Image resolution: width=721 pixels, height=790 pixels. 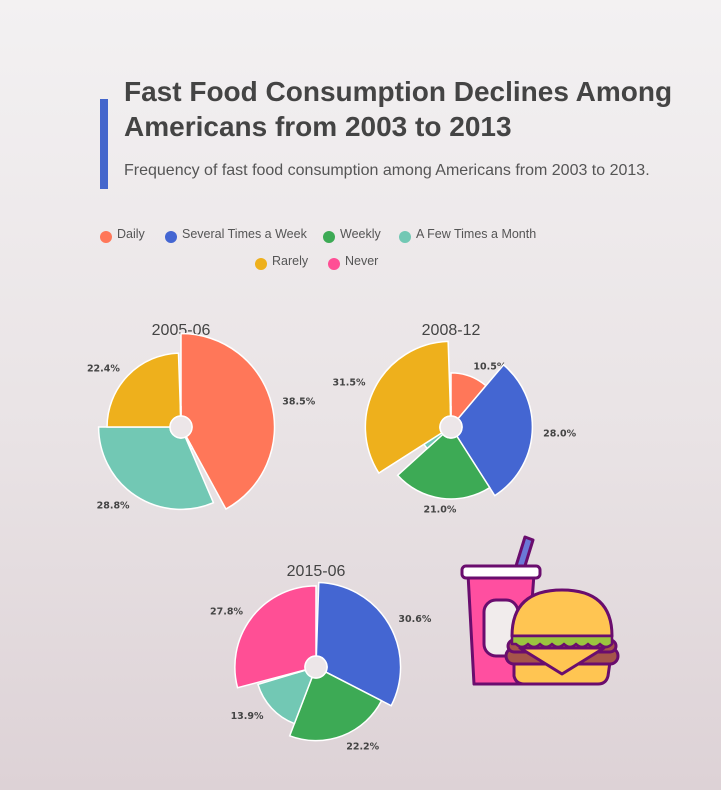 What do you see at coordinates (247, 716) in the screenshot?
I see `data-label: 13.9%` at bounding box center [247, 716].